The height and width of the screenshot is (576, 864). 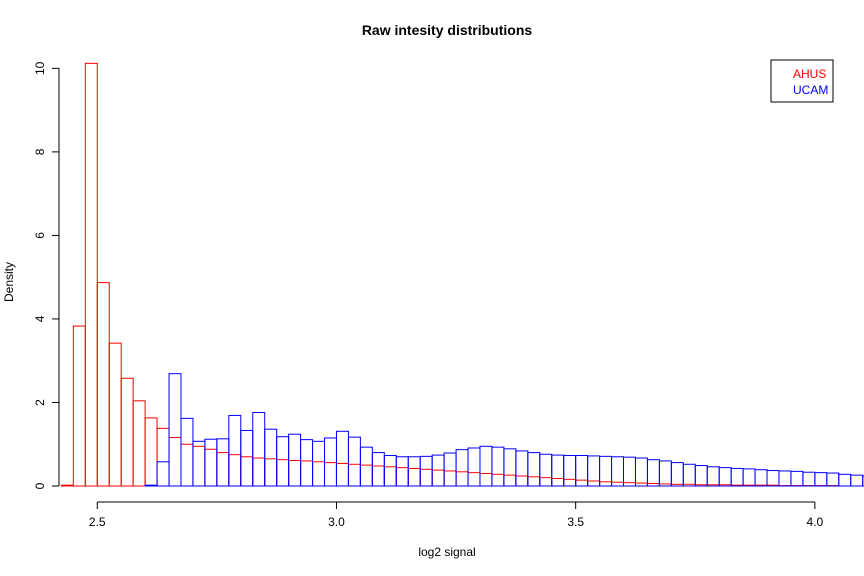 What do you see at coordinates (9, 282) in the screenshot?
I see `y-axis-label: Density` at bounding box center [9, 282].